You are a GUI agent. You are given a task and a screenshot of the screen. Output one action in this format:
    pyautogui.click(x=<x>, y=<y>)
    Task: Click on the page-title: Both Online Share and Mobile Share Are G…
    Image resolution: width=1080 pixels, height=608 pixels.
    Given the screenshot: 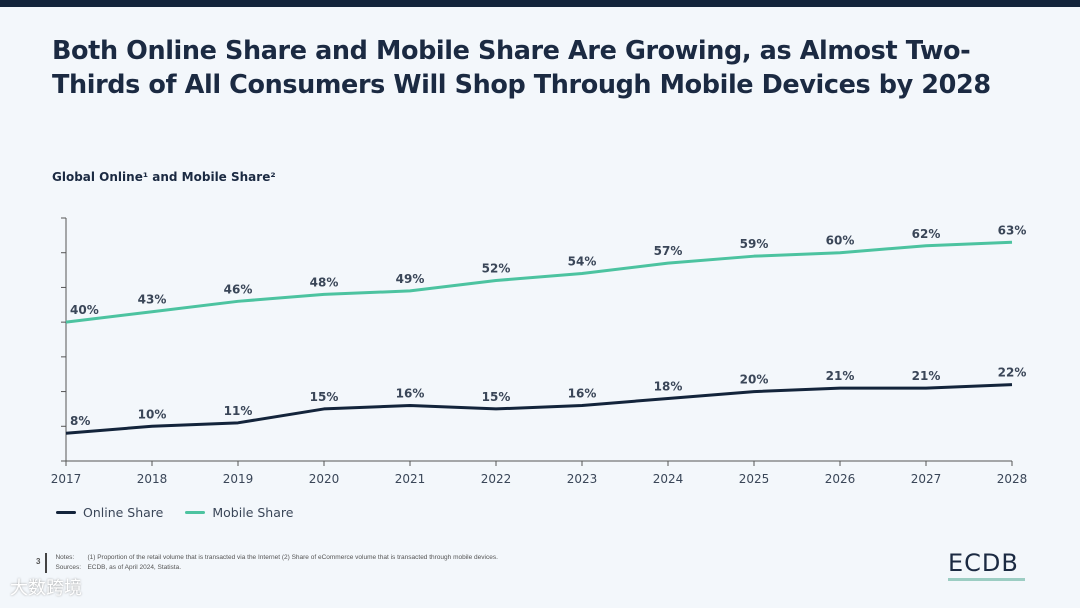 What is the action you would take?
    pyautogui.click(x=521, y=68)
    